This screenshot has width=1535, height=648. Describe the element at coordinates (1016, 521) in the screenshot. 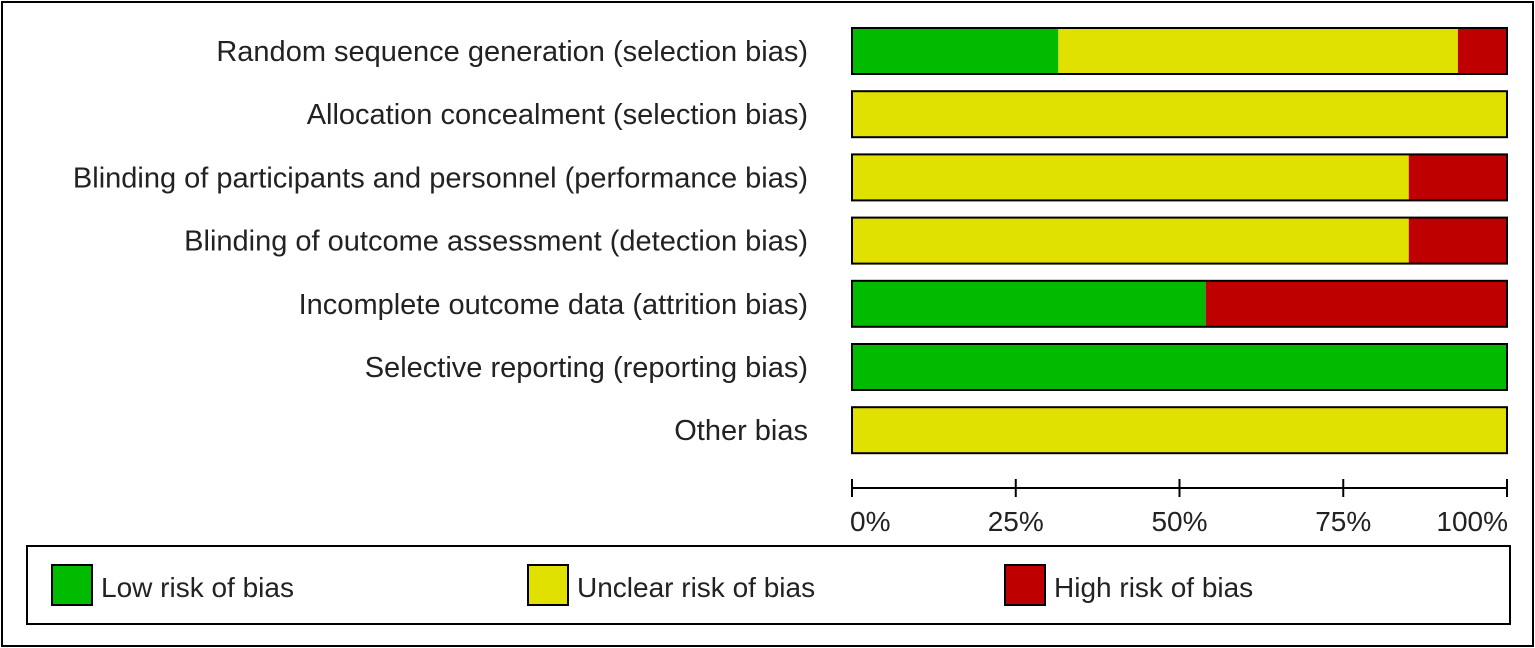

I see `x-tick-label: 25%` at that location.